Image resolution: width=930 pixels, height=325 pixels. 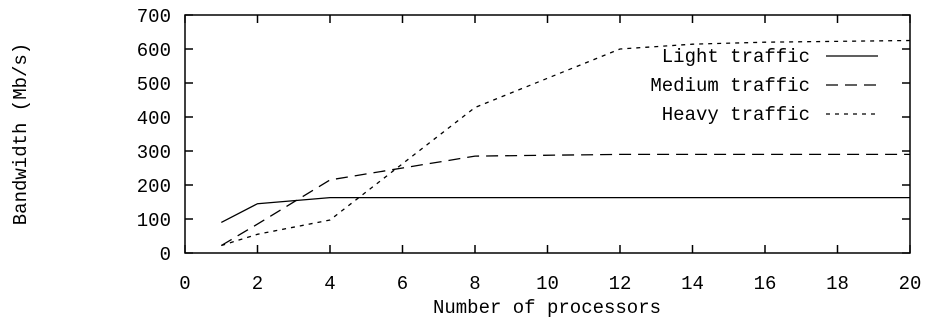 I want to click on x-tick-label: 20, so click(x=910, y=284).